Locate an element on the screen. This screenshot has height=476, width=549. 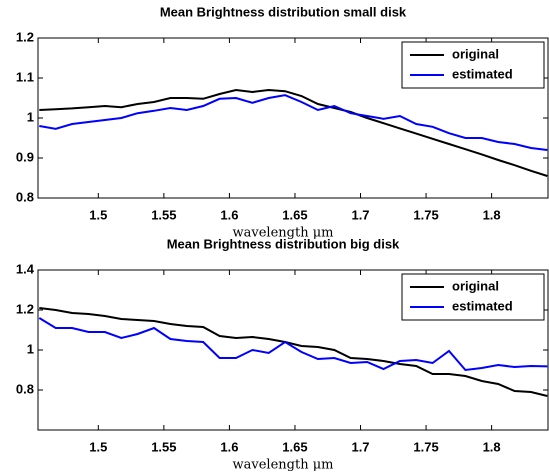
y-tick-label: 1.1 is located at coordinates (25, 76).